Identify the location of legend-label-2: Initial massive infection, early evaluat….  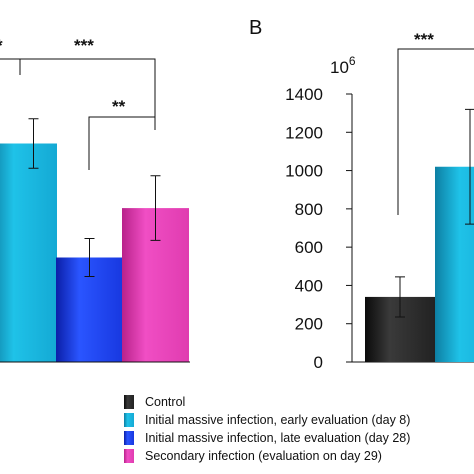
(277, 420).